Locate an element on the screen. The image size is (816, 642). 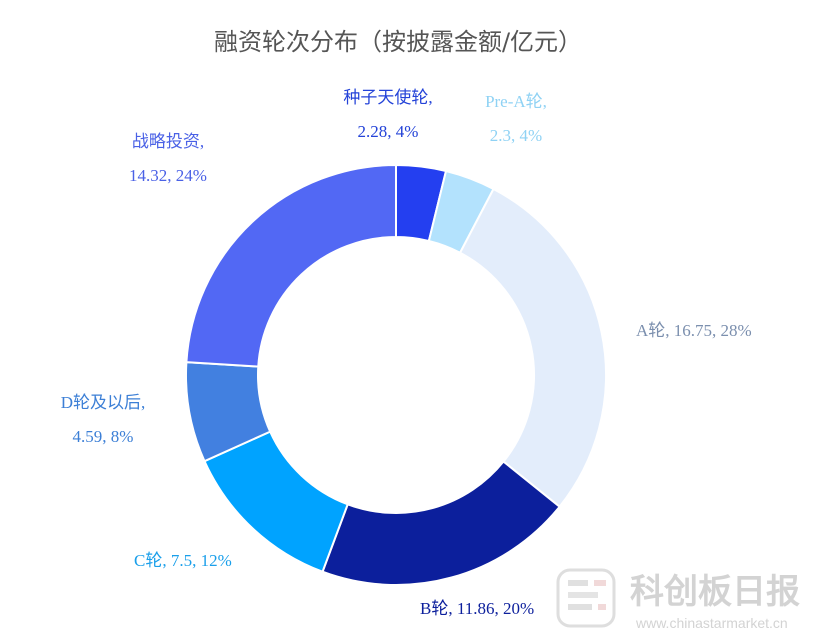
slice-label-0: 种子天使轮, is located at coordinates (387, 97).